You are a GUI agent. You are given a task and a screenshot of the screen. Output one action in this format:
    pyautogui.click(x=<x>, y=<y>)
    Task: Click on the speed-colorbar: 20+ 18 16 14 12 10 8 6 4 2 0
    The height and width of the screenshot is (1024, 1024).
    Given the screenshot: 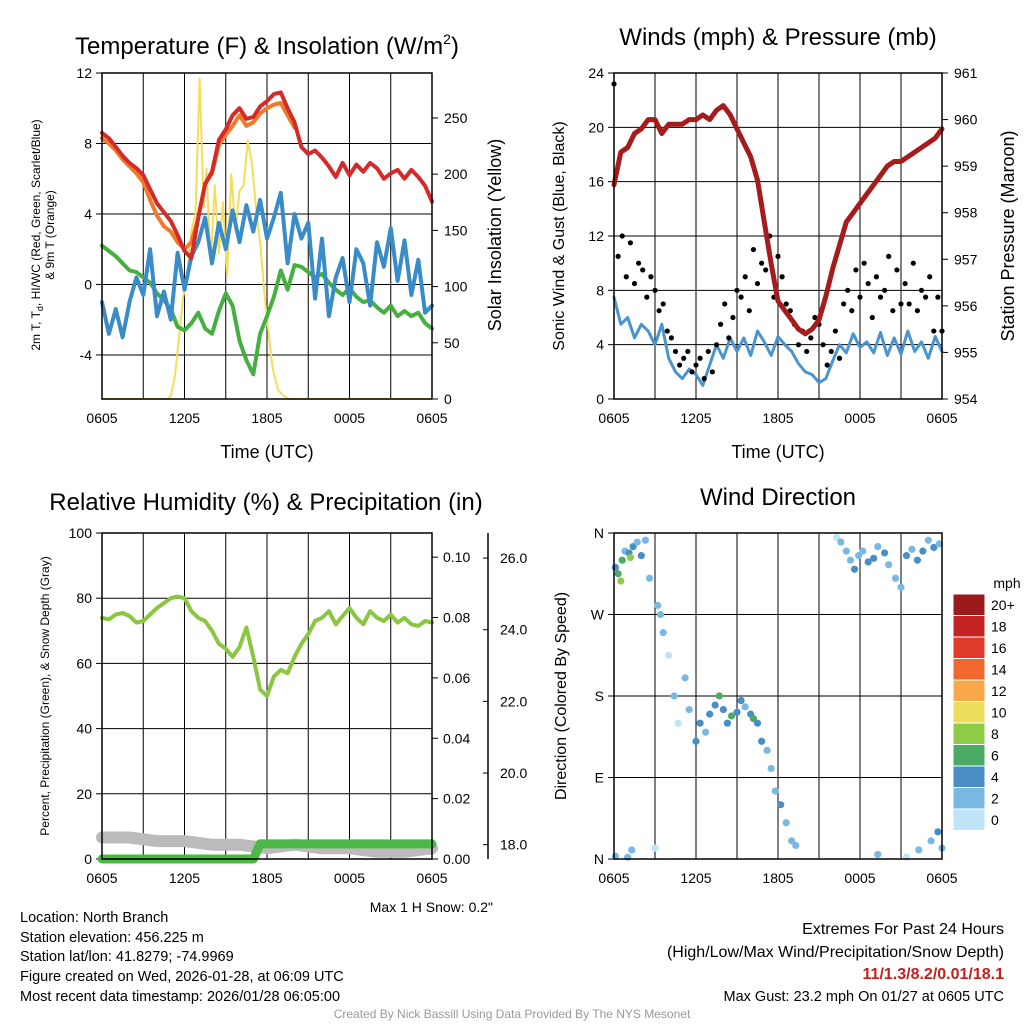 What is the action you would take?
    pyautogui.click(x=983, y=712)
    